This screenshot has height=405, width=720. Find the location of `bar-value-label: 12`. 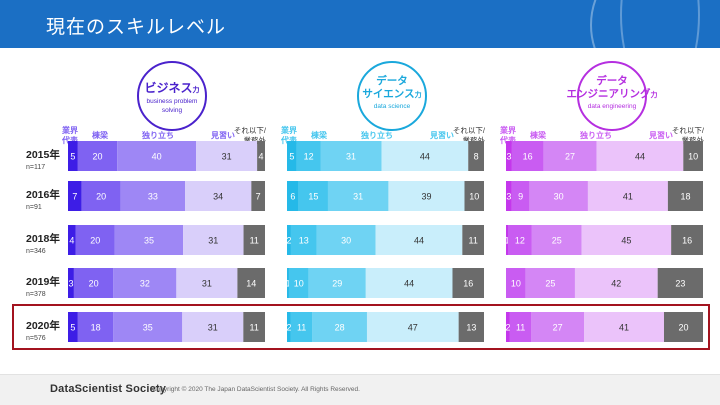

bar-value-label: 12 is located at coordinates (309, 157).